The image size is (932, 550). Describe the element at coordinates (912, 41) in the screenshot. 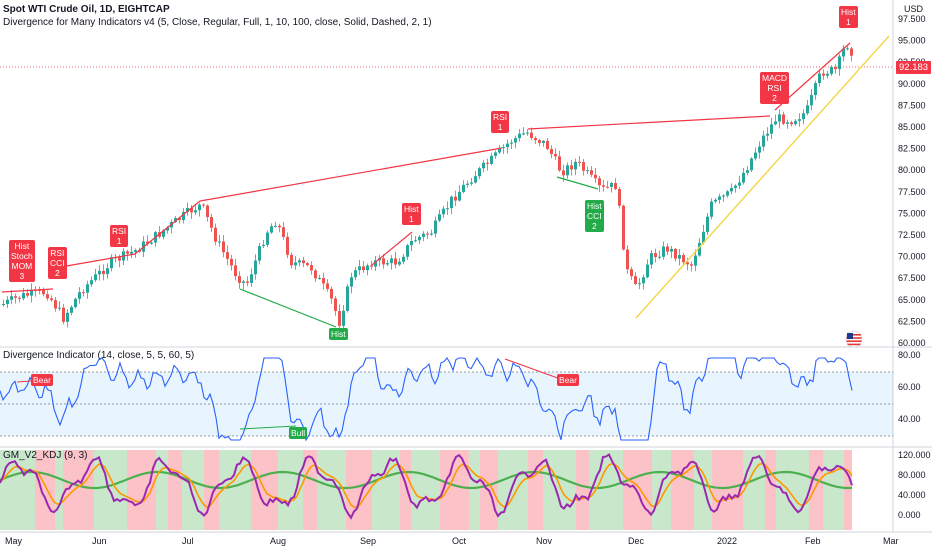

I see `price-tick-label: 95.000` at that location.